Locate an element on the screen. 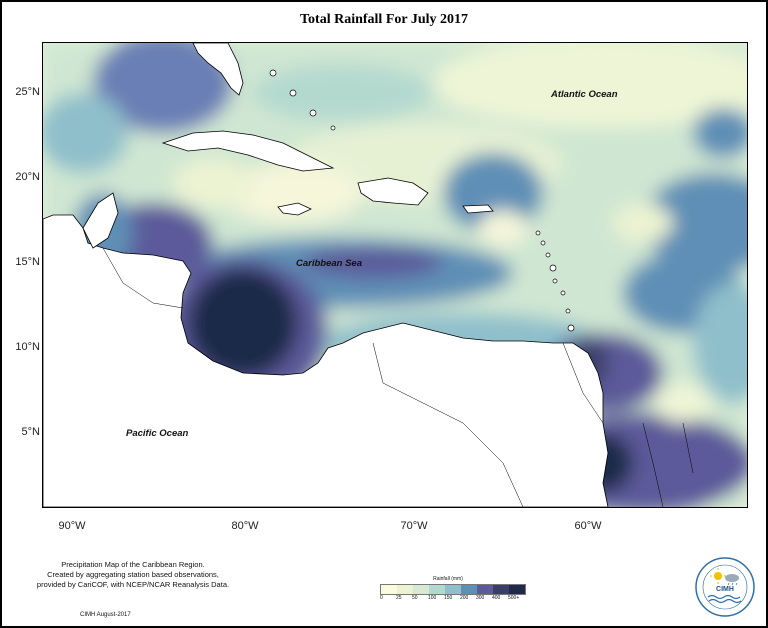  map-title: Total Rainfall For July 2017 is located at coordinates (384, 19).